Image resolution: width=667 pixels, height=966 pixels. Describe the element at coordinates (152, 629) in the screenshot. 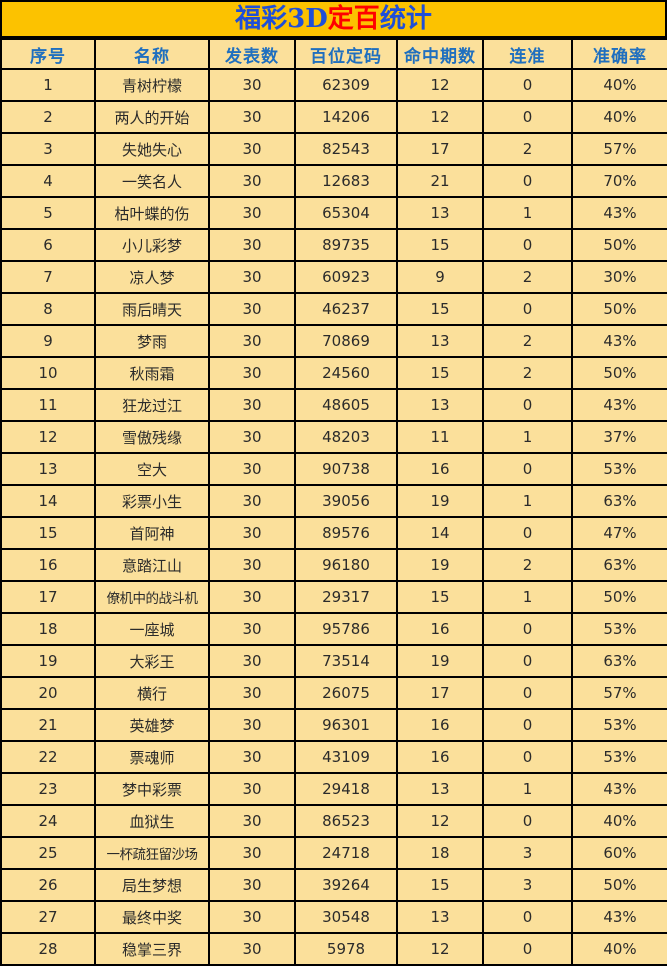

I see `cell-name: 一座城` at that location.